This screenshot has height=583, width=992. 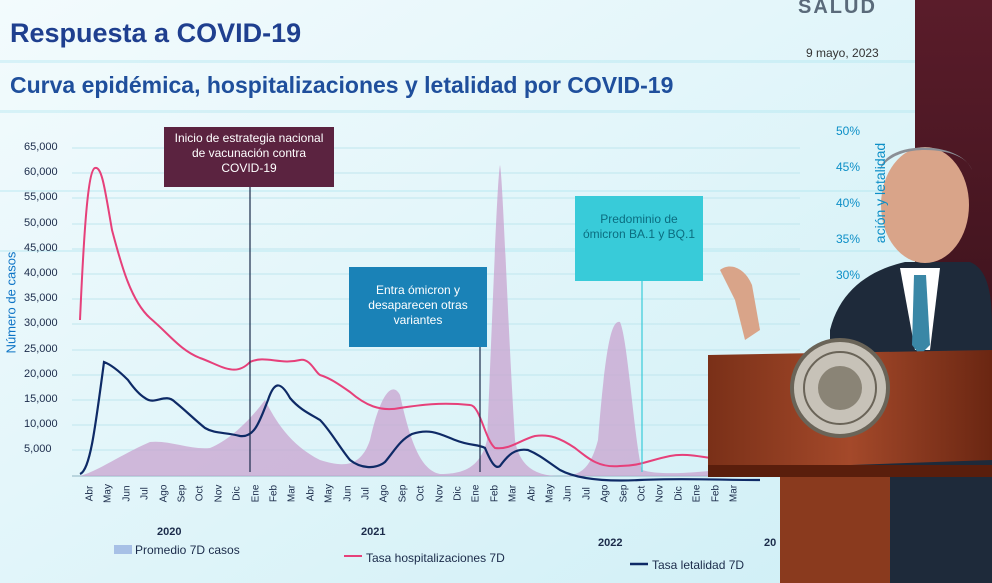 I want to click on year-label: 2022, so click(x=610, y=543).